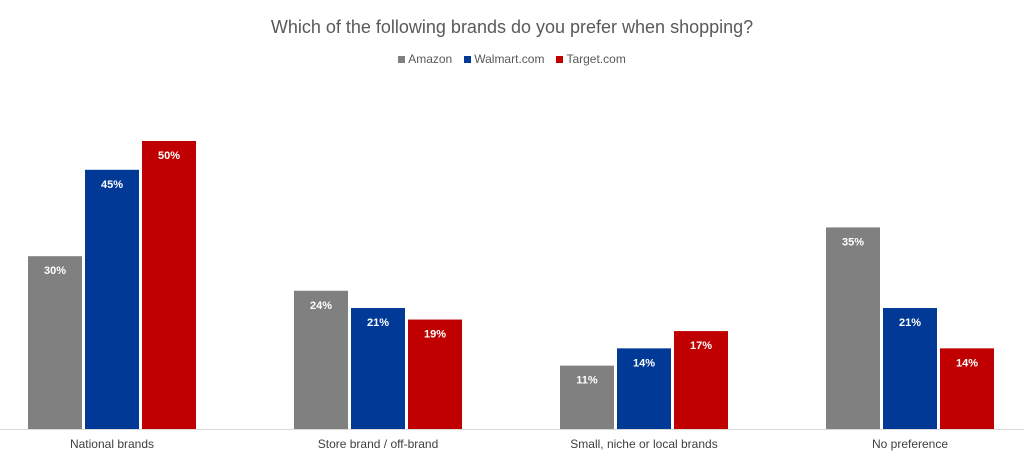 Image resolution: width=1024 pixels, height=462 pixels. What do you see at coordinates (112, 444) in the screenshot?
I see `category-label-0: National brands` at bounding box center [112, 444].